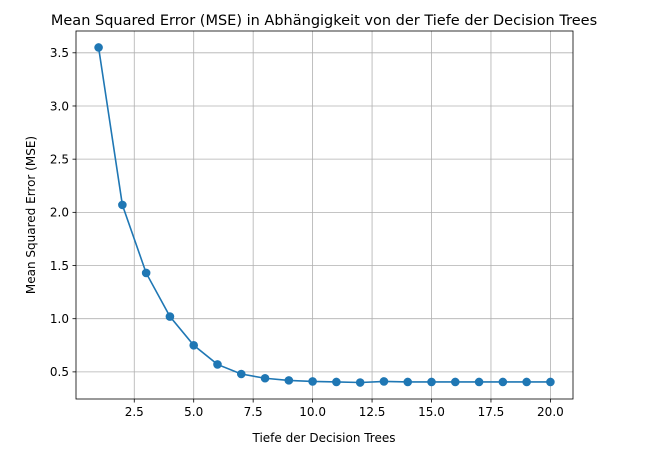 The height and width of the screenshot is (453, 647). I want to click on y-tick-label: 3.0, so click(59, 106).